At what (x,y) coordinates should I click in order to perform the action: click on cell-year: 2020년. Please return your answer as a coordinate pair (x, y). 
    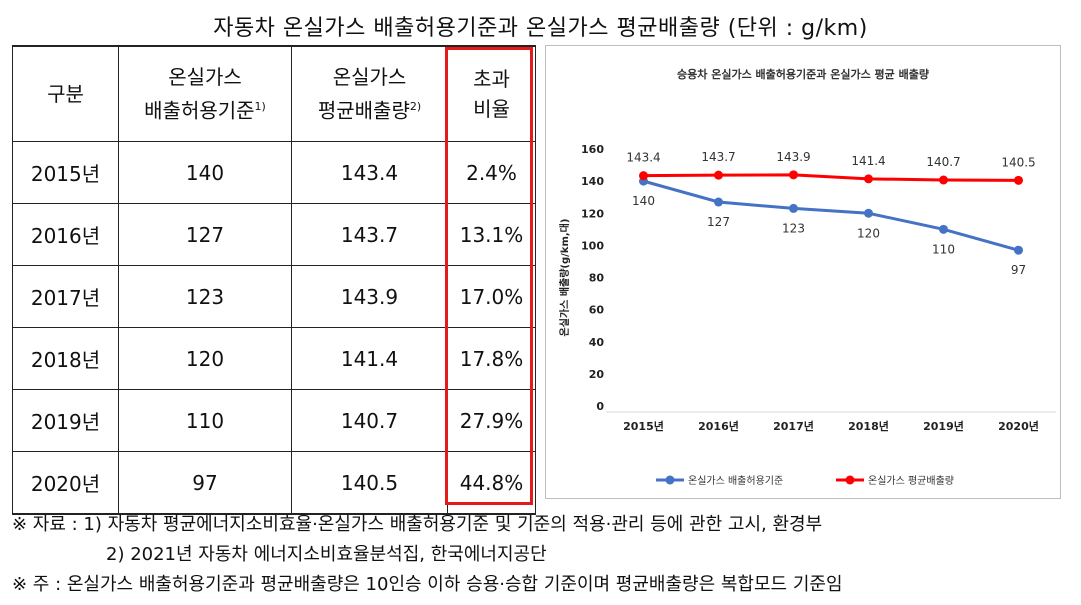
    Looking at the image, I should click on (65, 483).